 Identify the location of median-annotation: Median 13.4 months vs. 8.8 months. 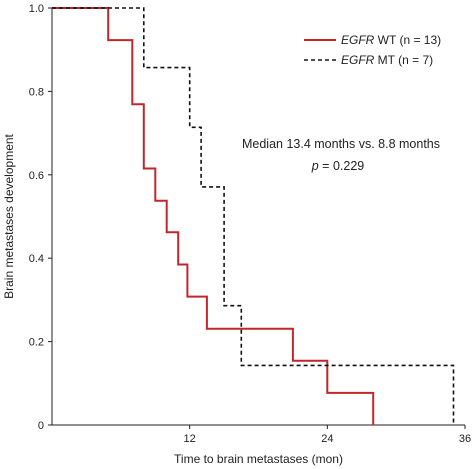
(341, 144).